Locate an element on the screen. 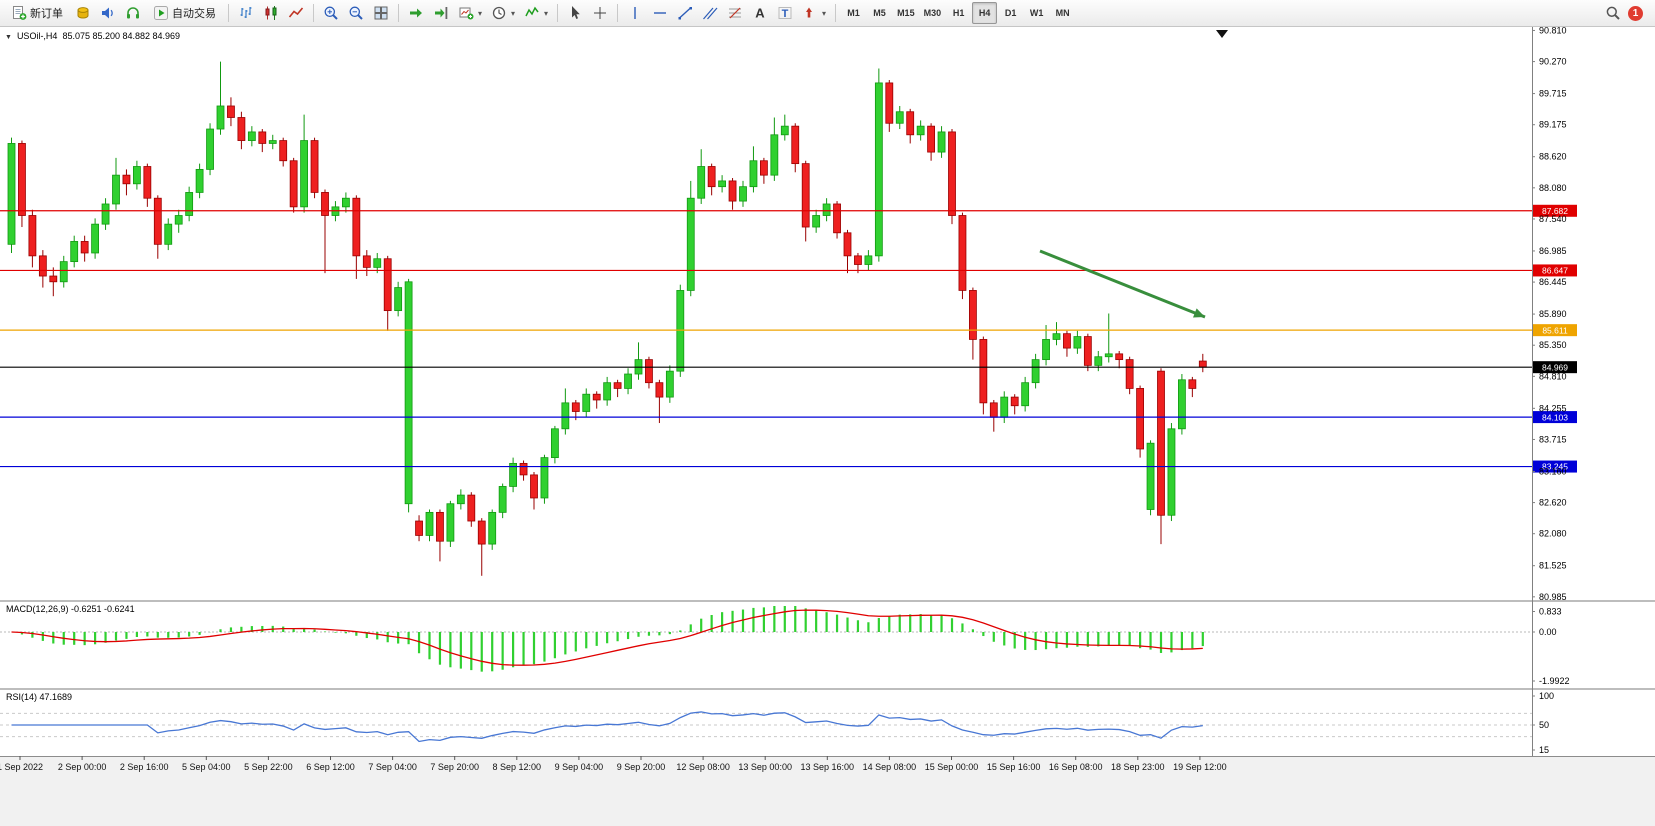 This screenshot has height=826, width=1655. support-button is located at coordinates (133, 13).